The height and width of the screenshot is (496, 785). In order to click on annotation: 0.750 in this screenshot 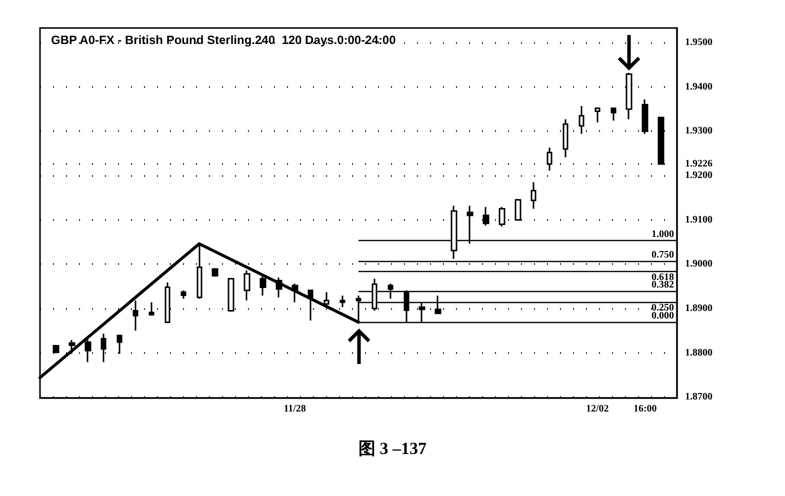, I will do `click(663, 255)`.